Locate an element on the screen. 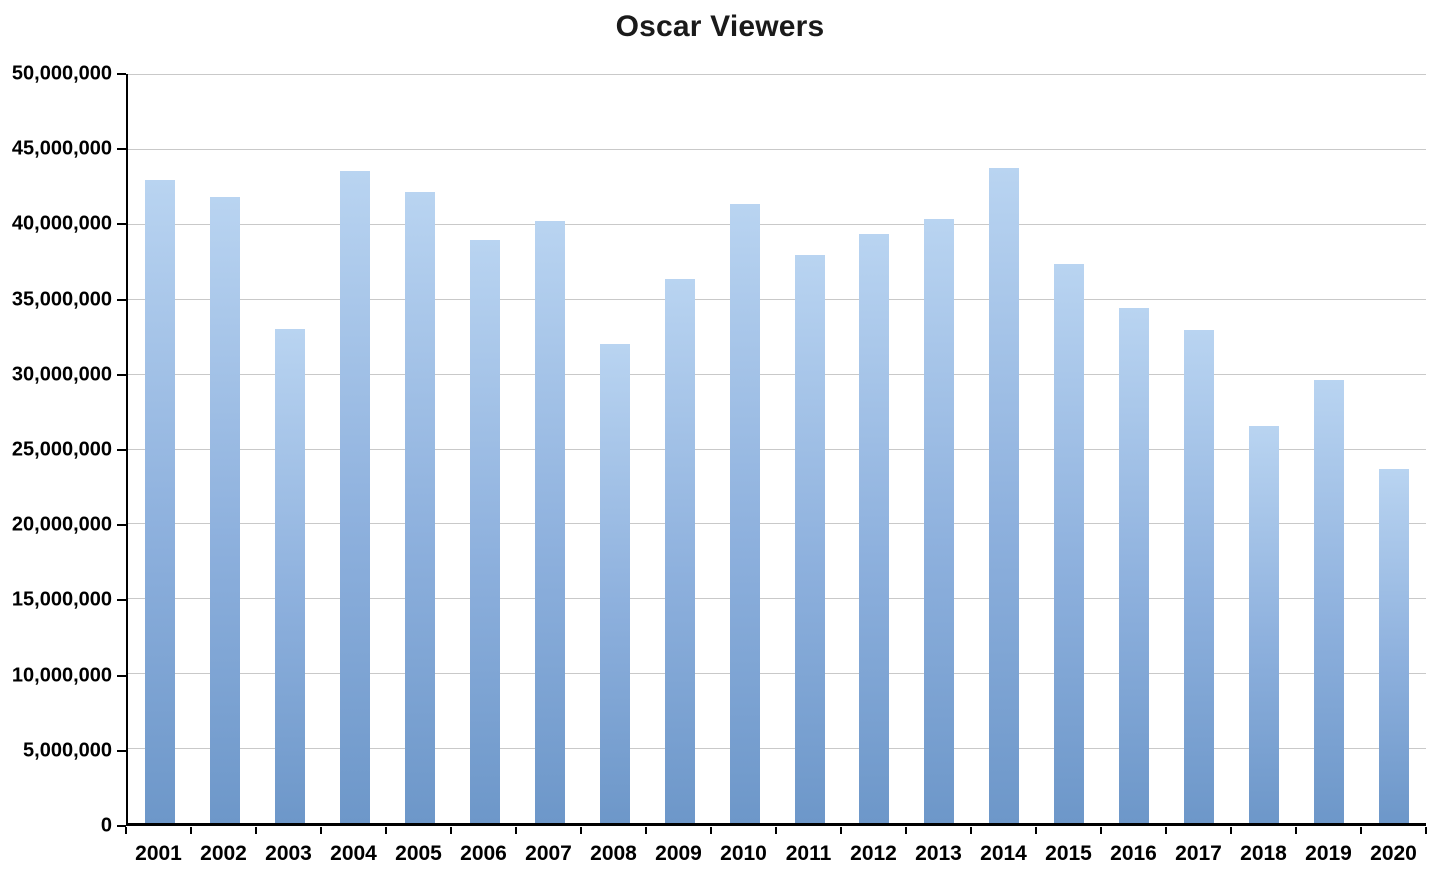  x-tick-label: 2010 is located at coordinates (743, 853).